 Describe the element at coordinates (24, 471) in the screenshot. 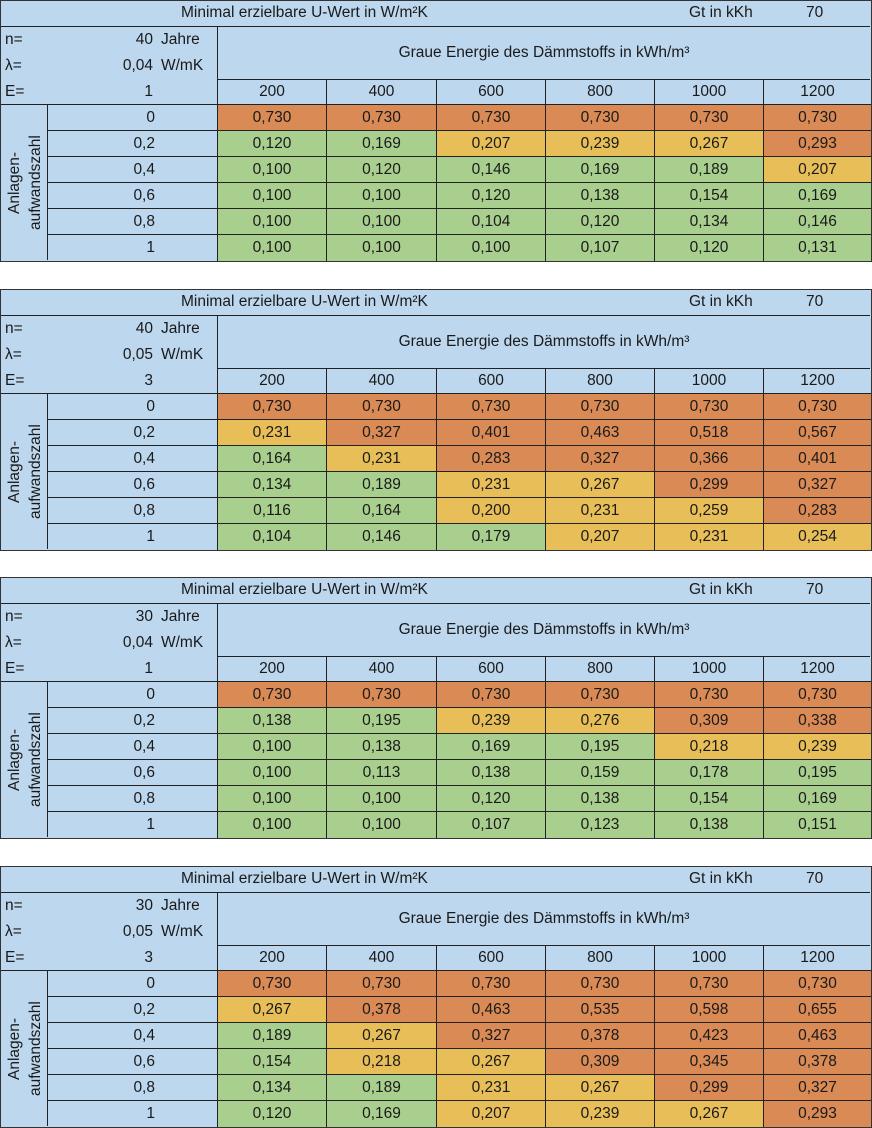

I see `row-group-label: Anlagen-aufwandszahl` at that location.